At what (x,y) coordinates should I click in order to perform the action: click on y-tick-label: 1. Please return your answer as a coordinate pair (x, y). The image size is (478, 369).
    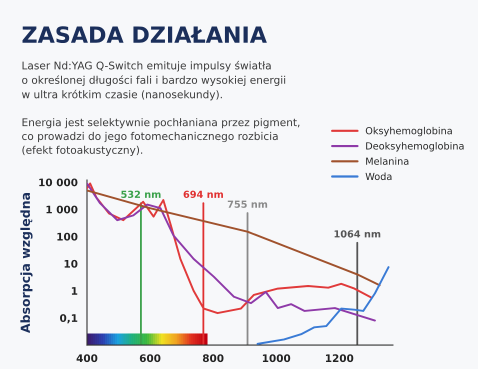
    Looking at the image, I should click on (75, 291).